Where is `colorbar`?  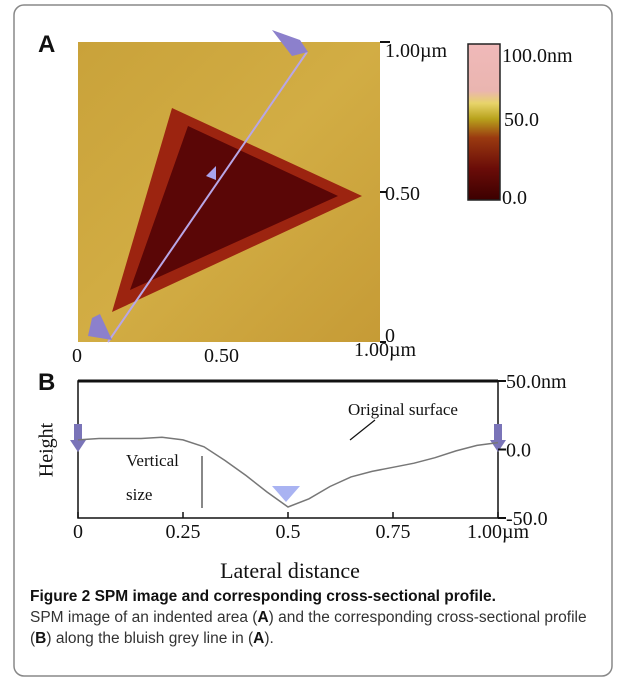
colorbar is located at coordinates (484, 122).